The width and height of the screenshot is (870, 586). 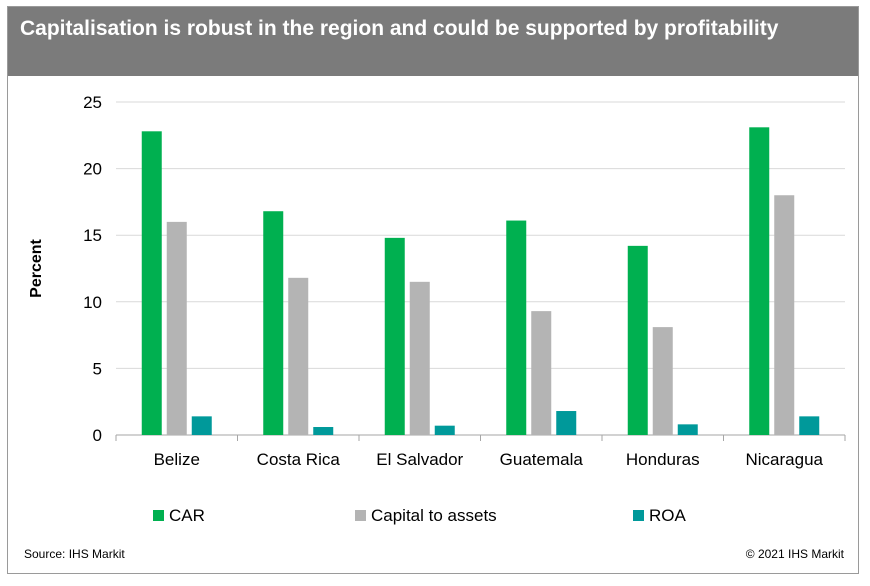 What do you see at coordinates (785, 459) in the screenshot?
I see `x-tick-label: Nicaragua` at bounding box center [785, 459].